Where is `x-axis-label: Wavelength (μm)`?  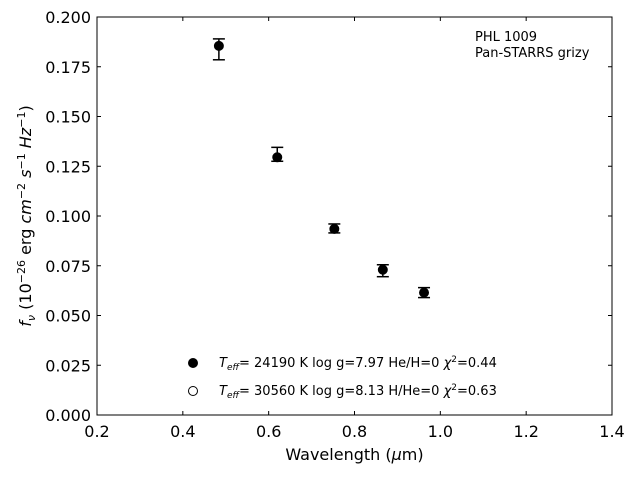
x-axis-label: Wavelength (μm) is located at coordinates (354, 454).